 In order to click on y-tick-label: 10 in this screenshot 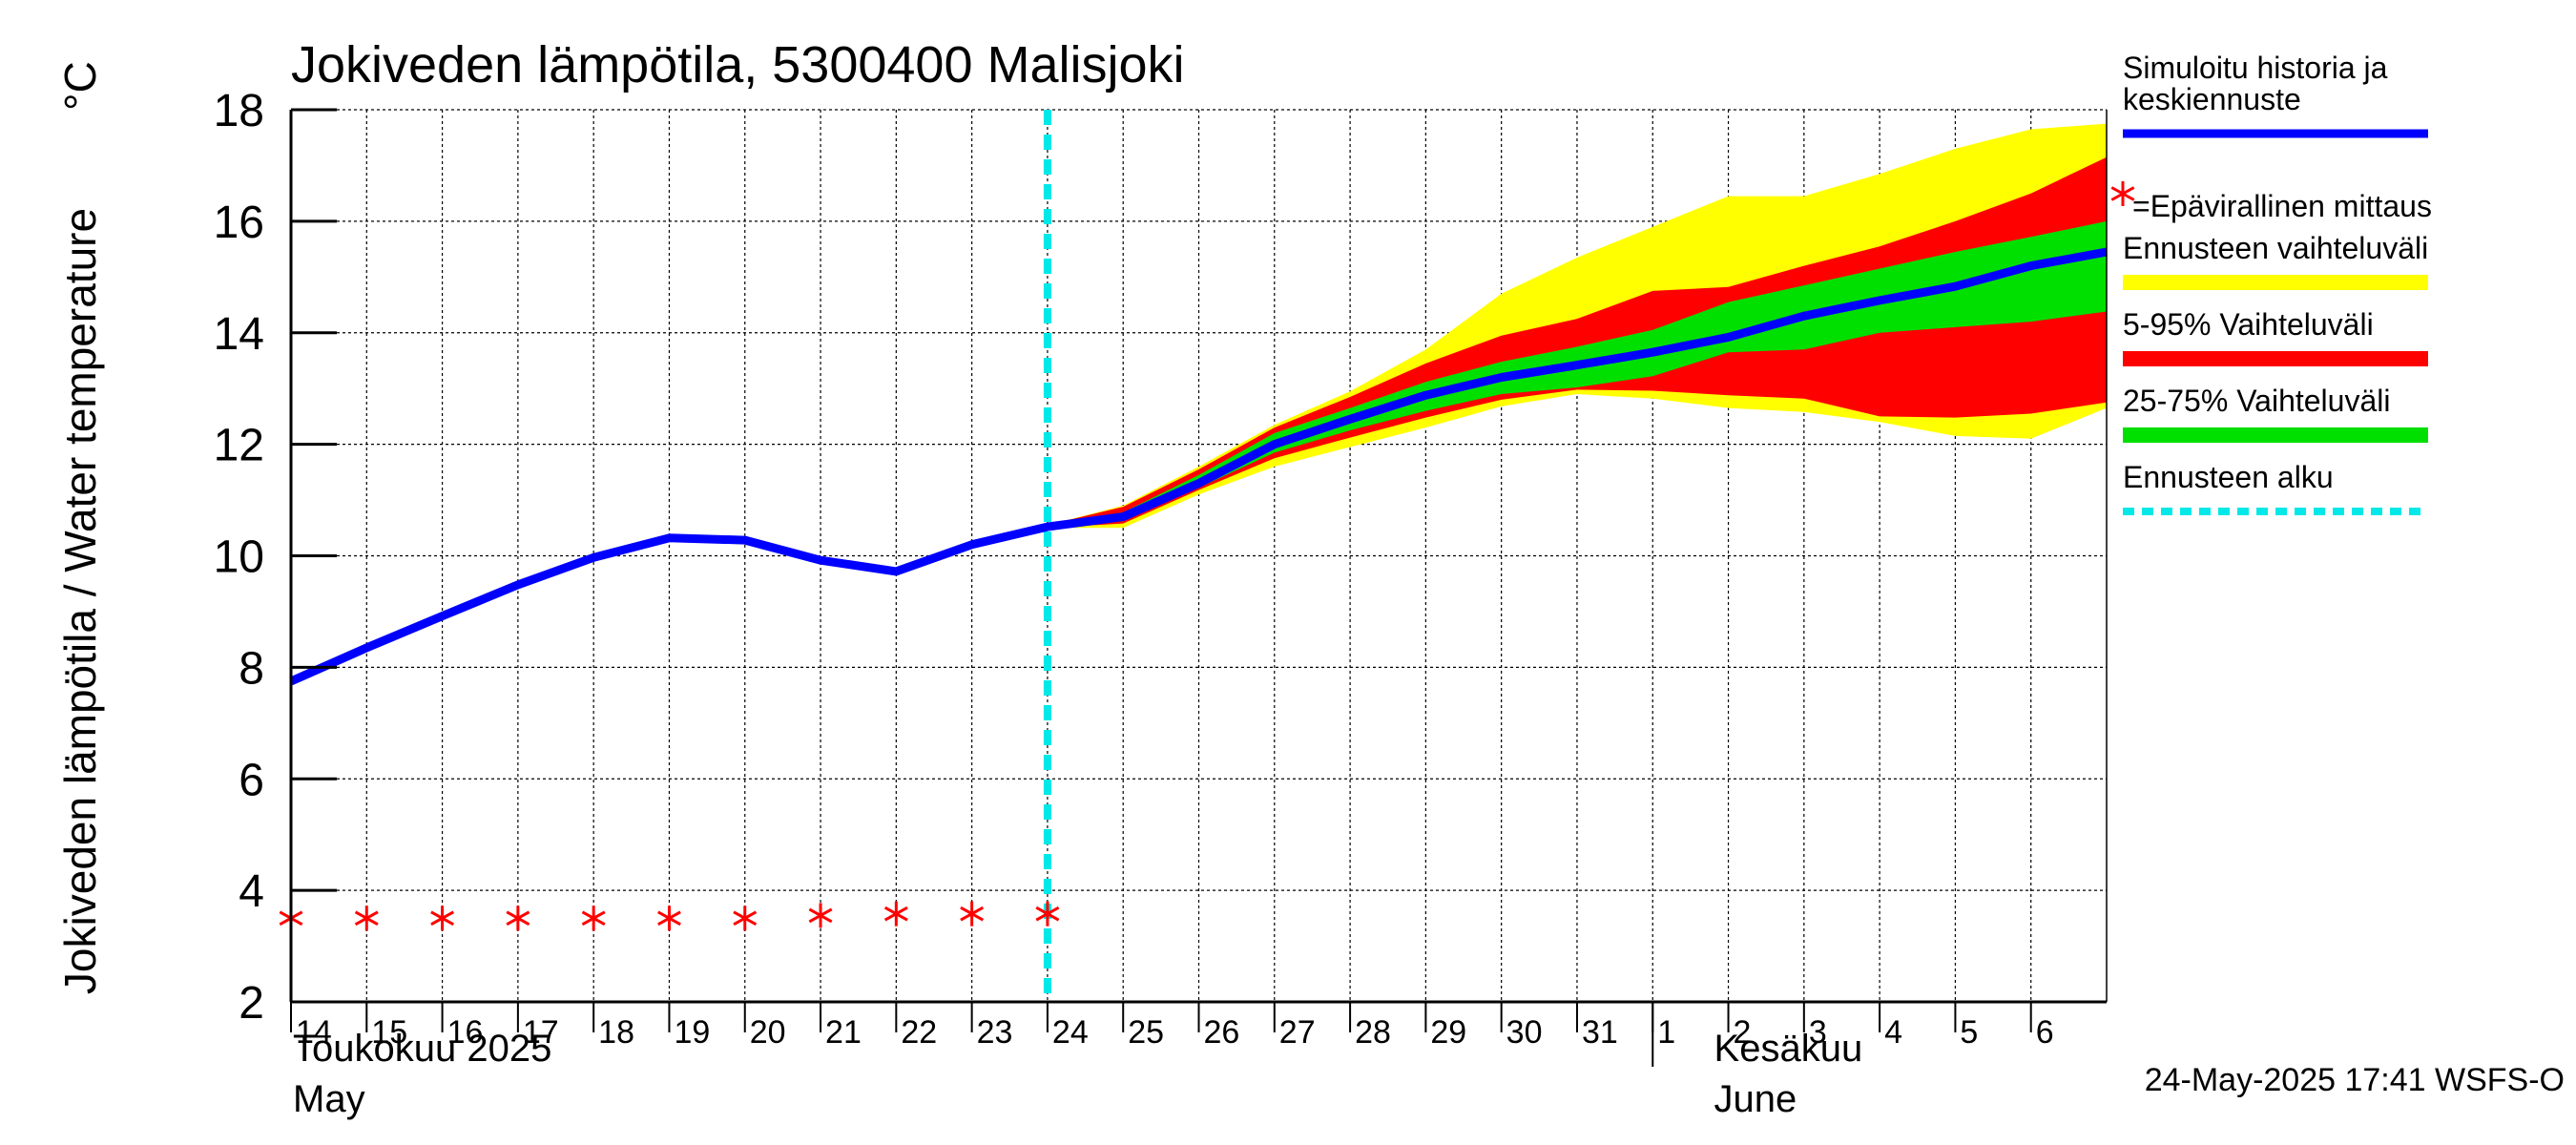, I will do `click(239, 557)`.